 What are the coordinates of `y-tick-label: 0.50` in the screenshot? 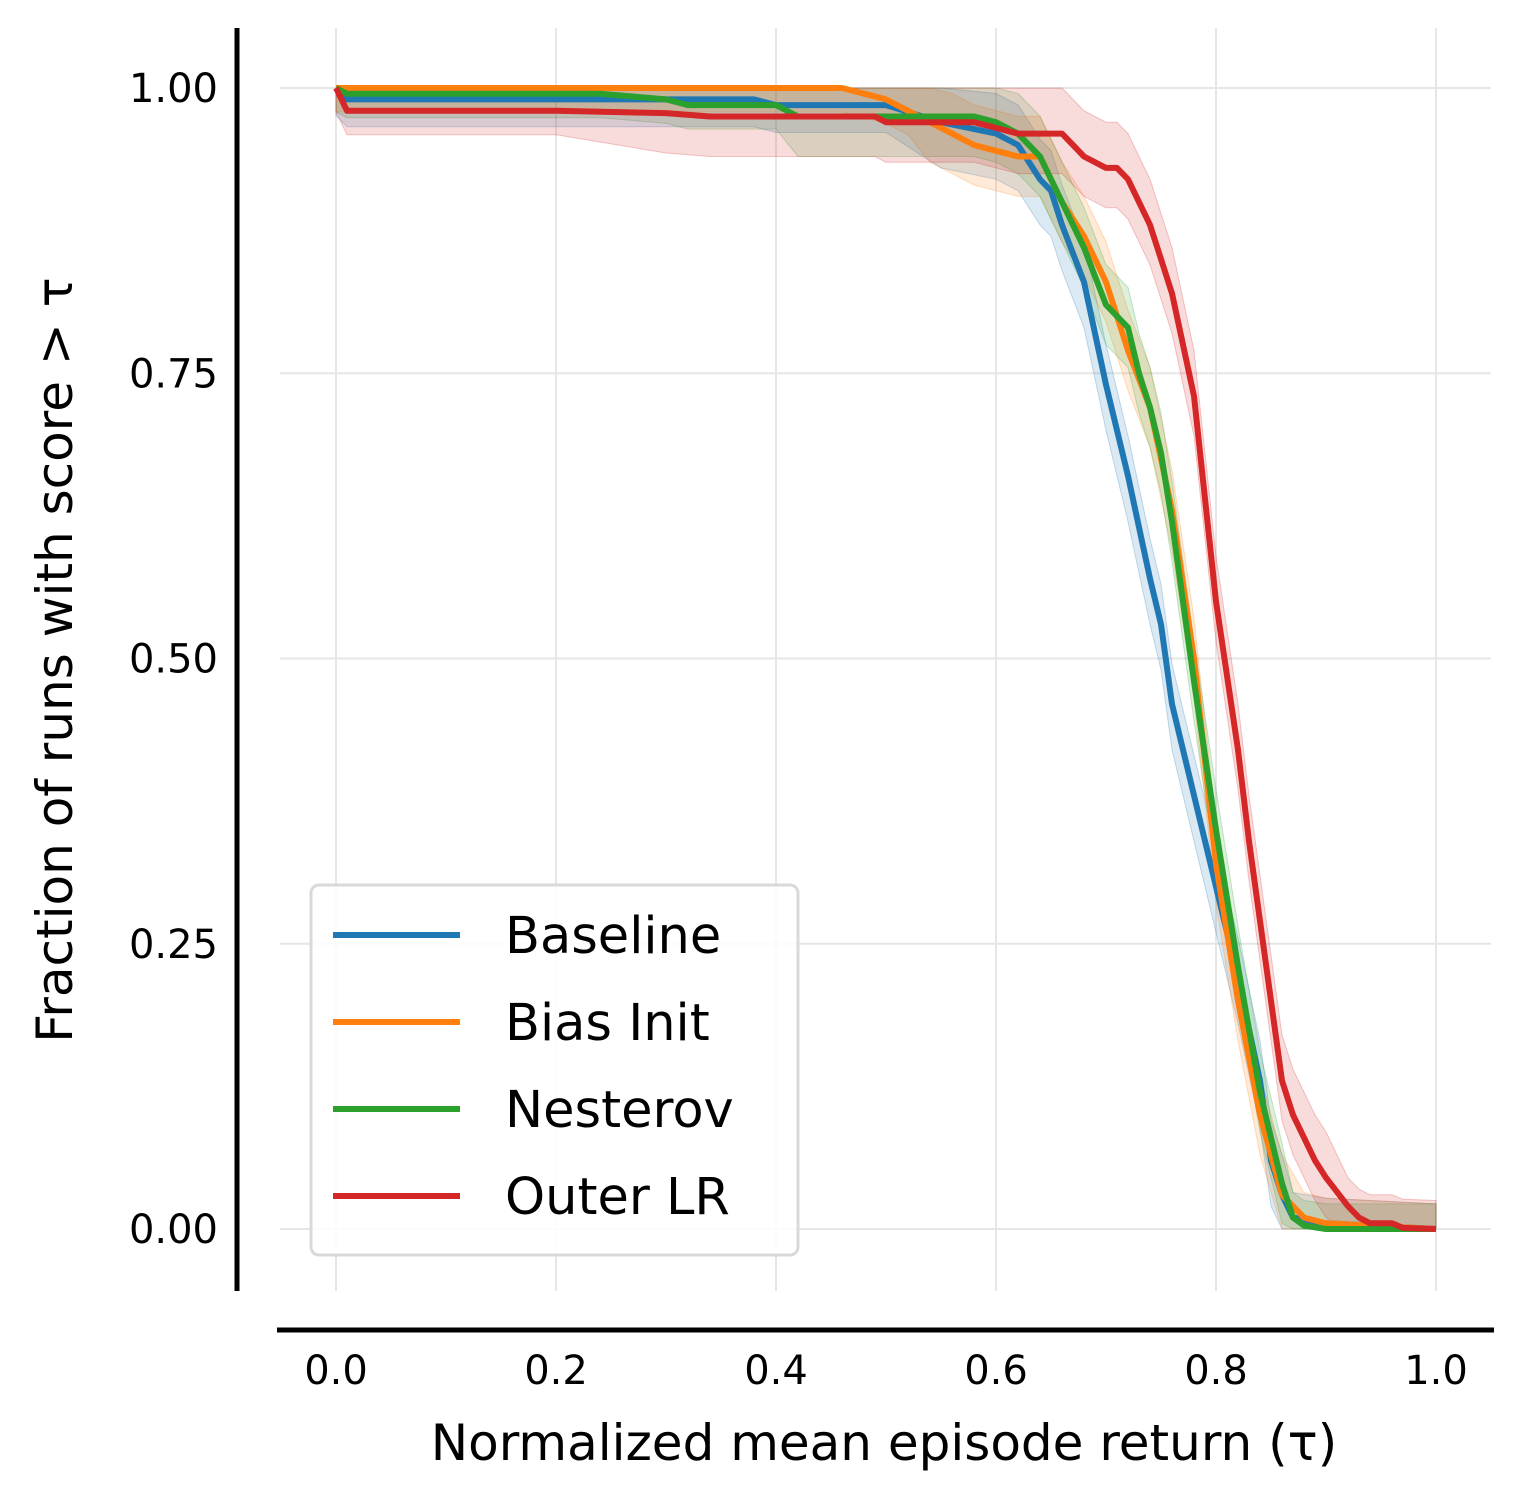 It's located at (173, 660).